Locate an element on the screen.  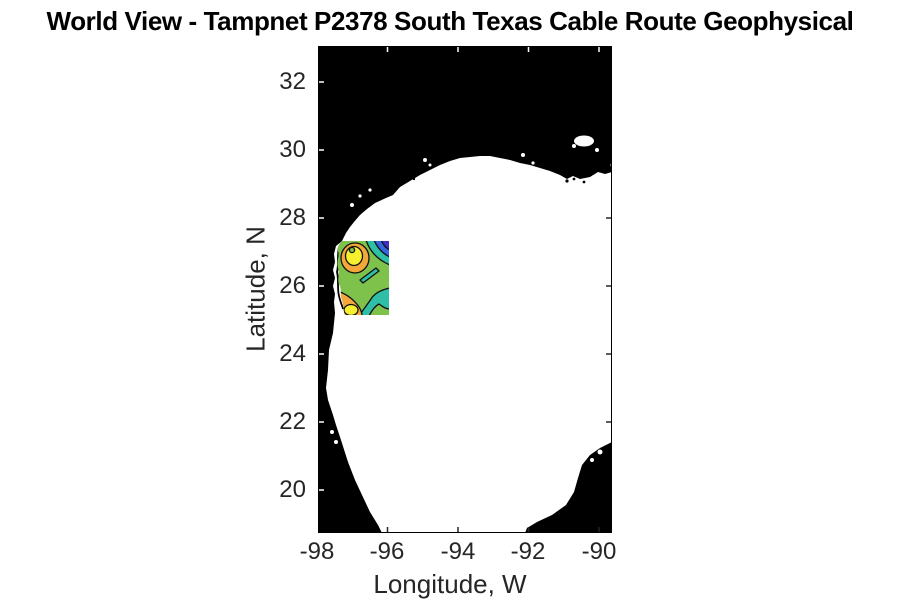
y-tick-label: 24 is located at coordinates (292, 353).